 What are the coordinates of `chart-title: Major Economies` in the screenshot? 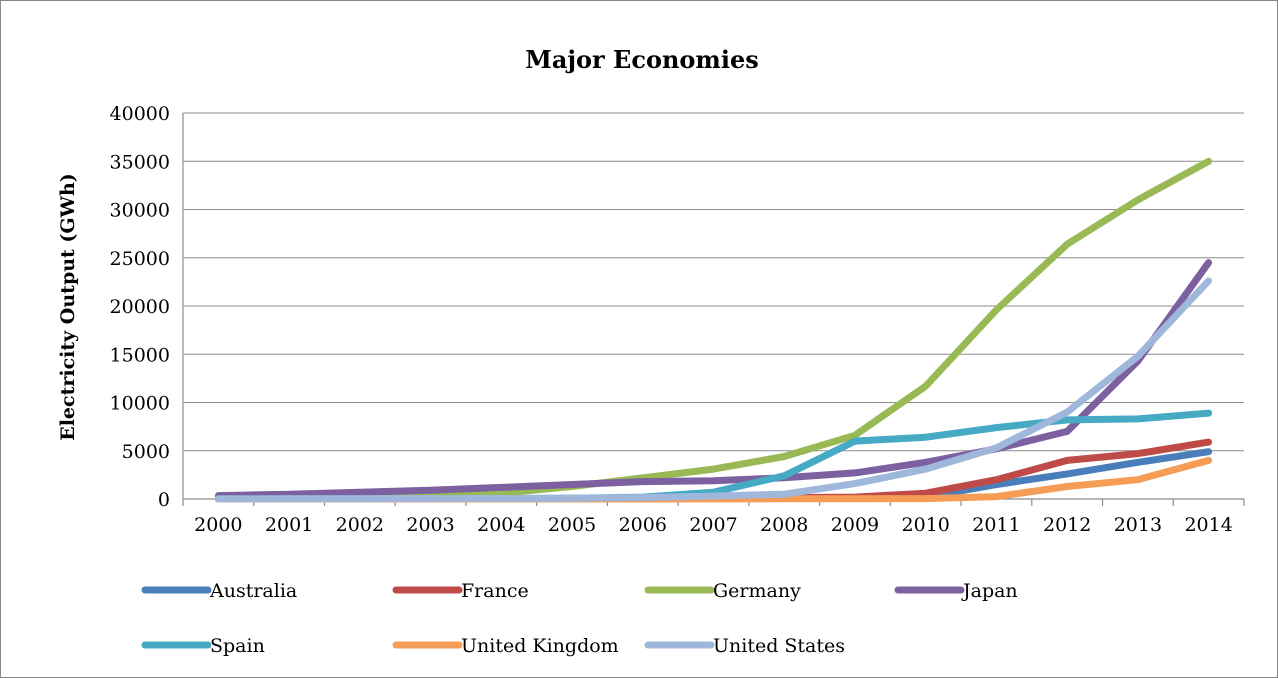 It's located at (641, 59).